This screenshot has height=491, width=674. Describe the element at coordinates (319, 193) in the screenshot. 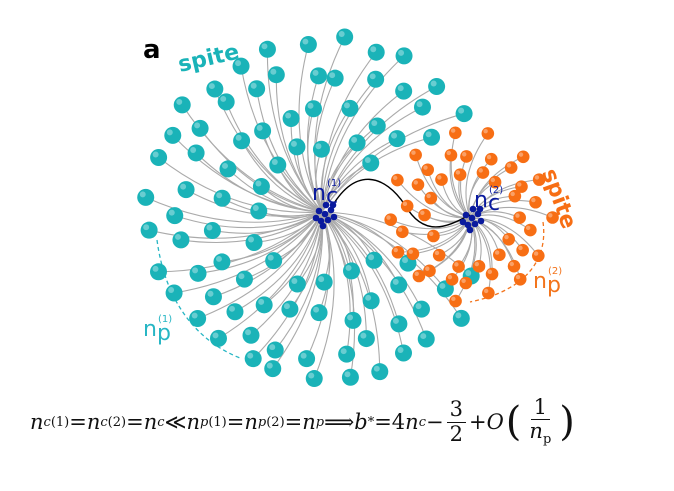

I see `svg-text: n` at that location.